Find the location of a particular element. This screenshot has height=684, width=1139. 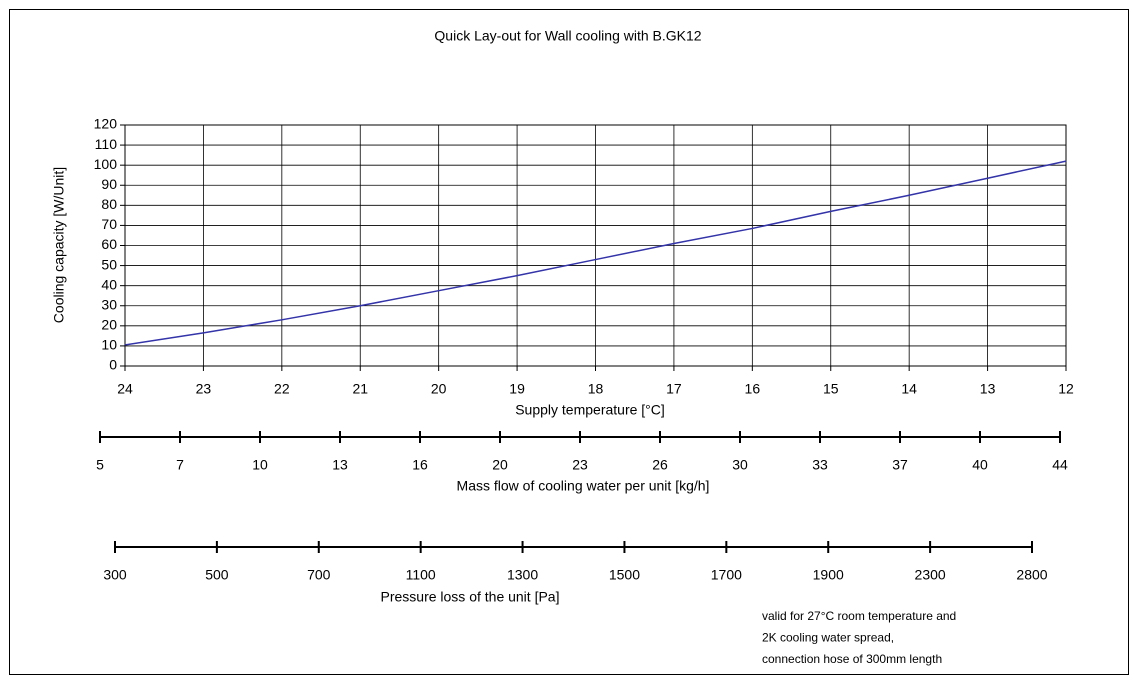

y-tick-label: 110 is located at coordinates (106, 144).